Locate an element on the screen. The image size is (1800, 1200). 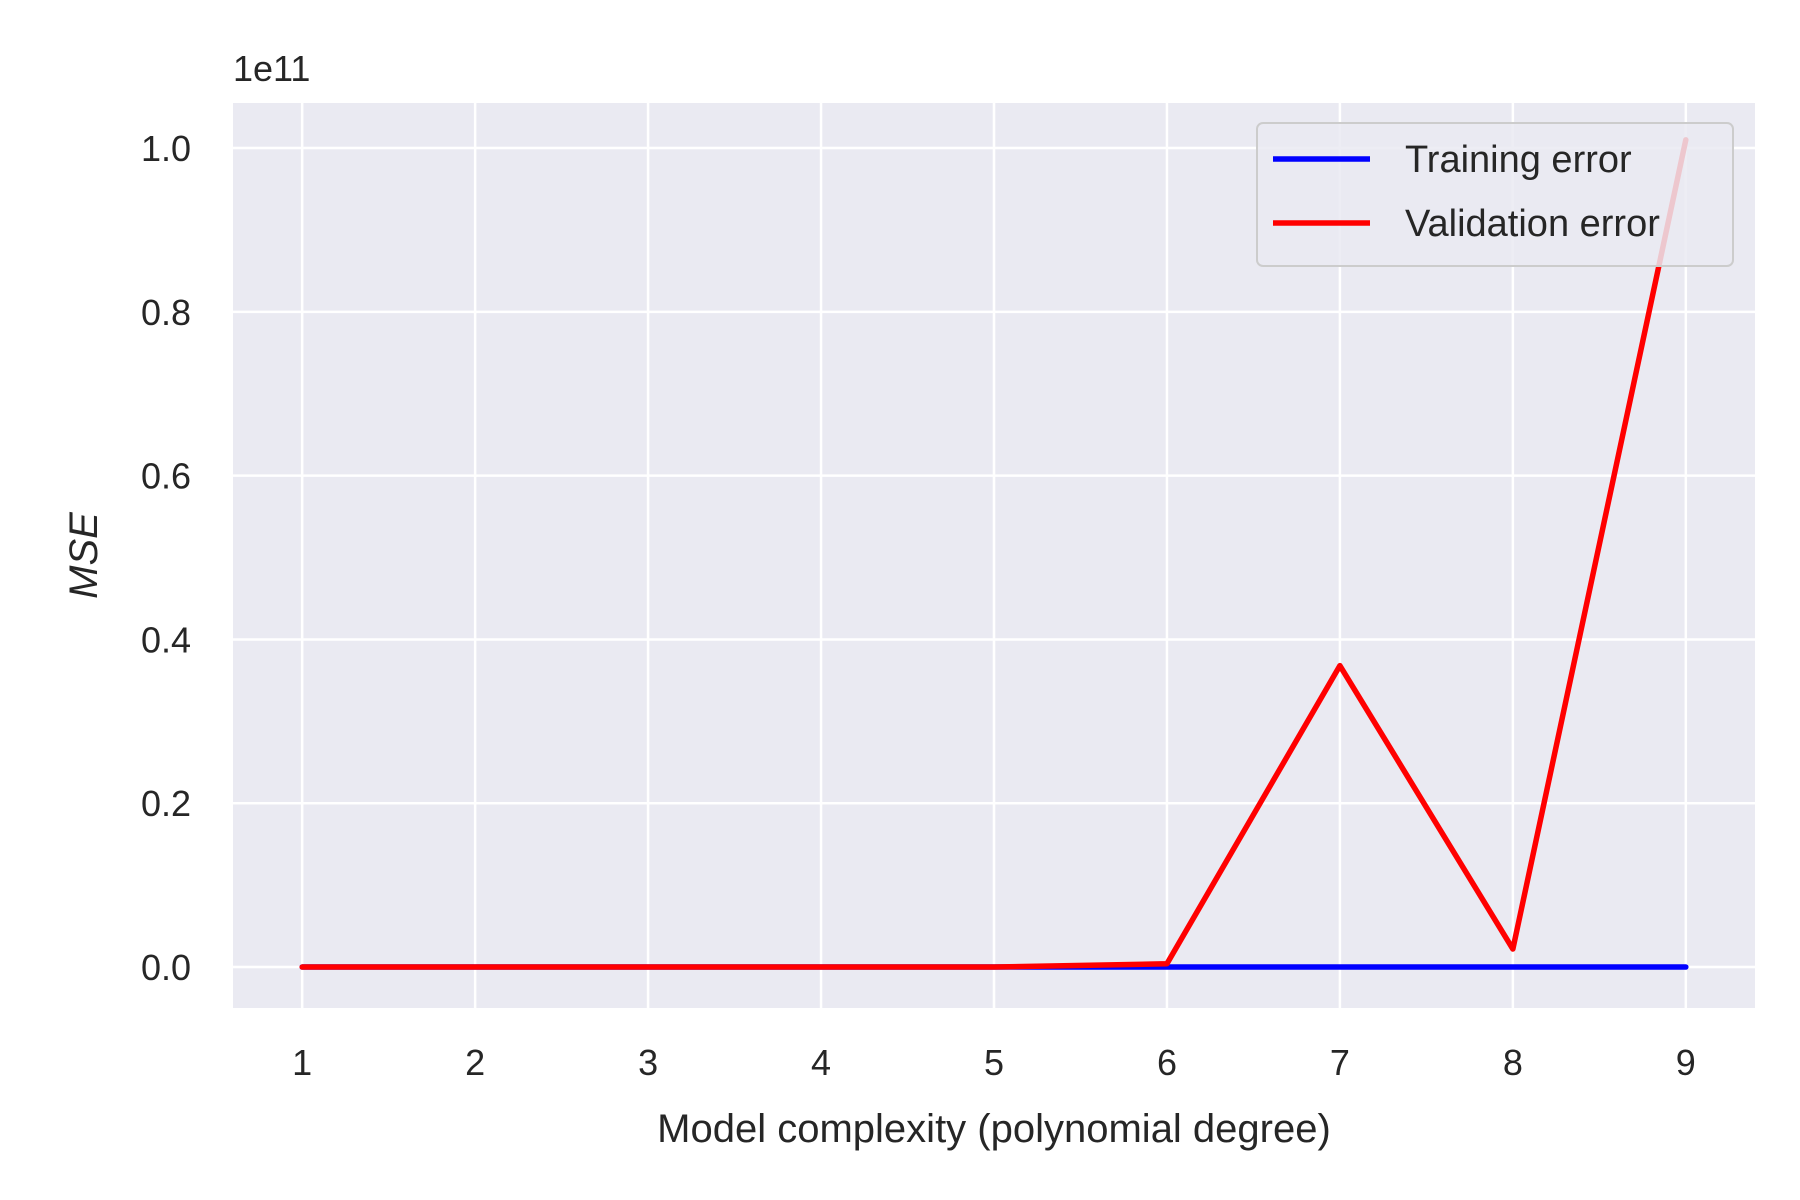
y-tick-label: 0.6 is located at coordinates (166, 476).